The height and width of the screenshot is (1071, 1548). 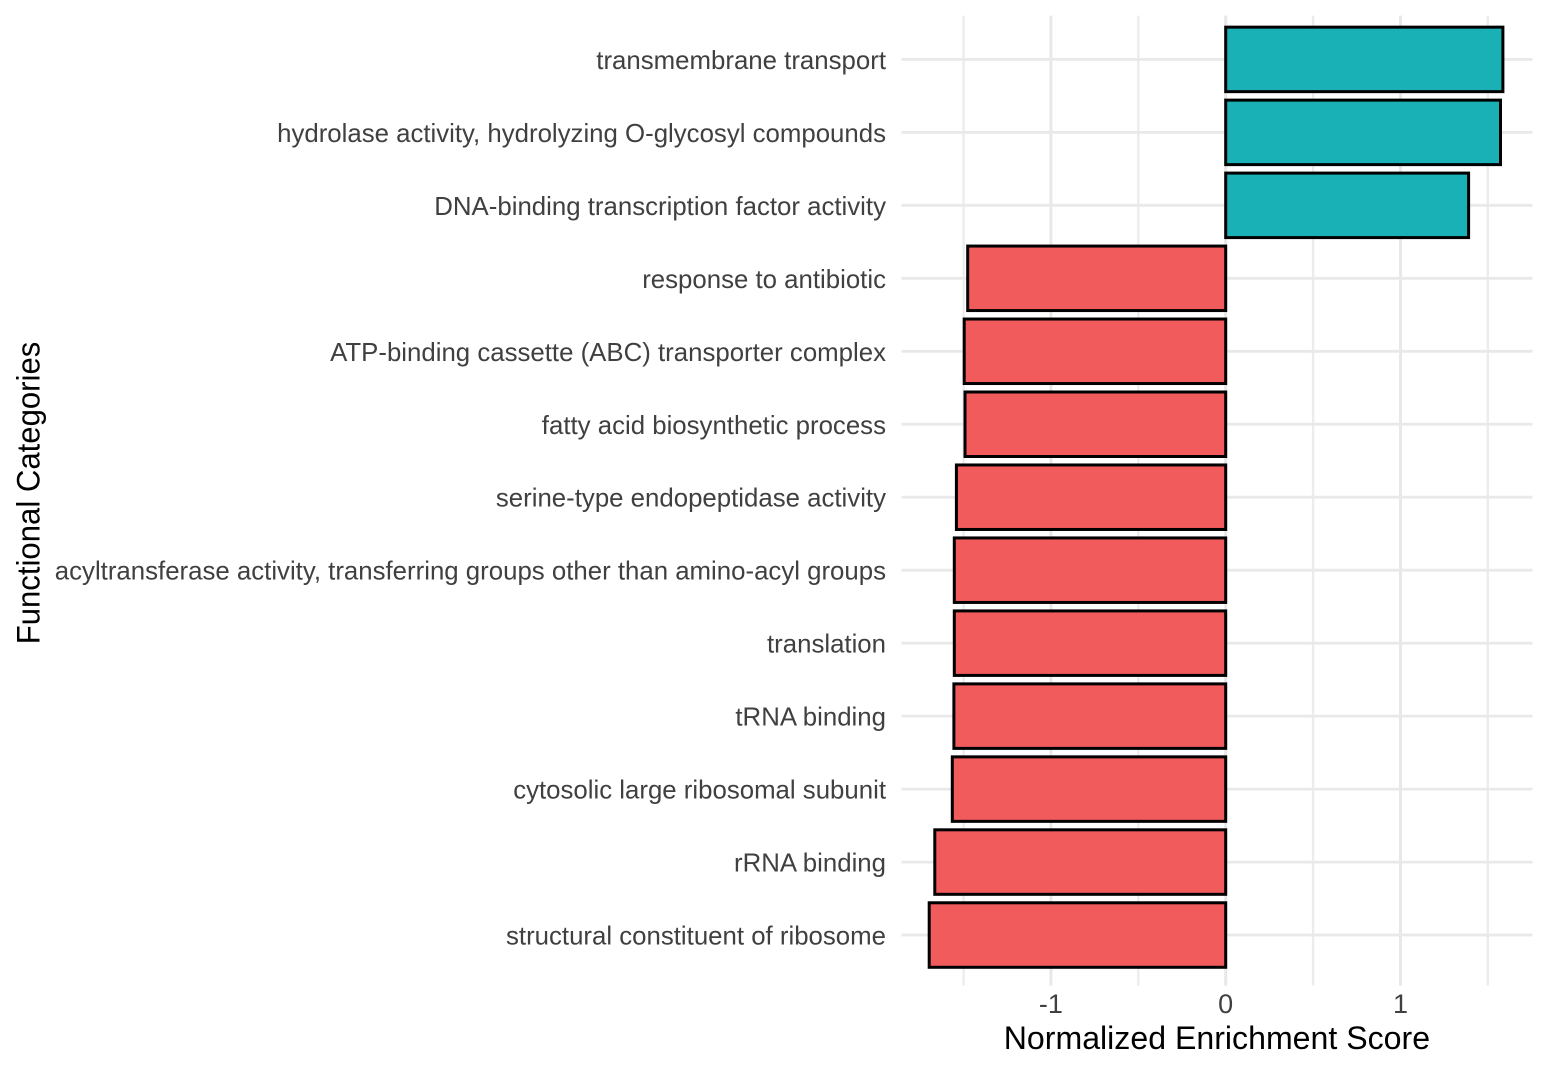 What do you see at coordinates (29, 493) in the screenshot?
I see `svg-text: Functional Categories` at bounding box center [29, 493].